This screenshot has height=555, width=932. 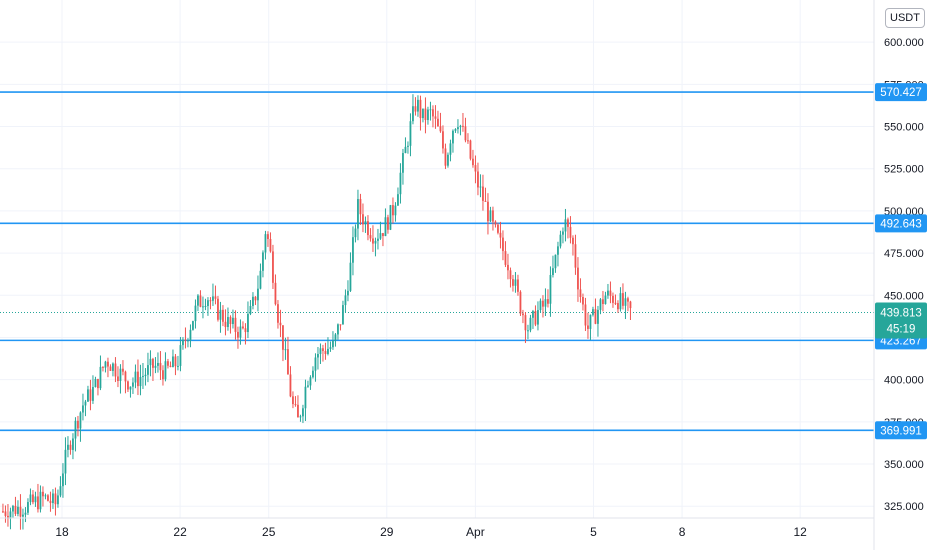 I want to click on time-axis: 18 22 25 29 Apr 5 8 12, so click(x=437, y=528).